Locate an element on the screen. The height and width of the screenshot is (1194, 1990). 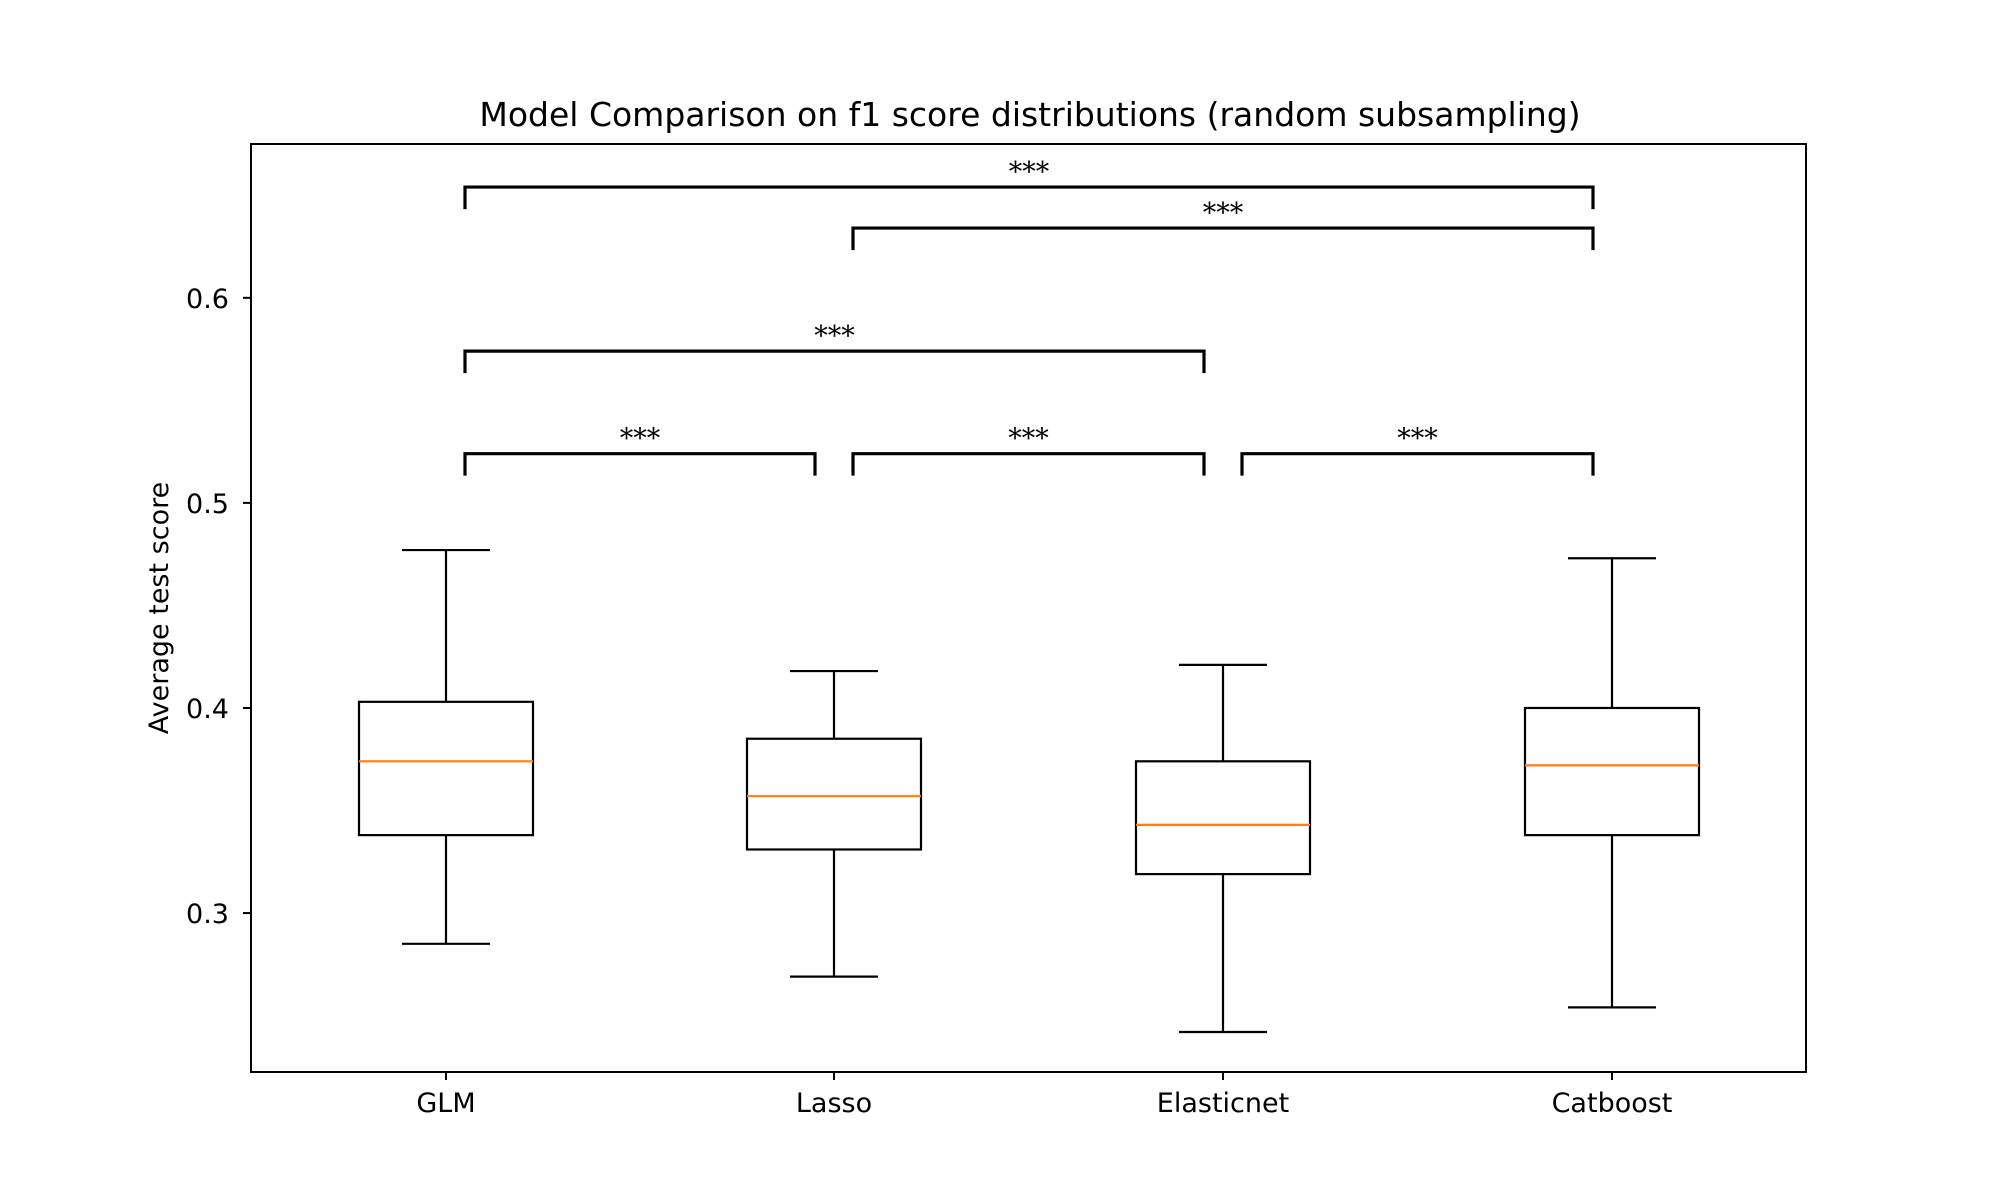
significance-bracket-elasticnet-catboost is located at coordinates (1417, 464).